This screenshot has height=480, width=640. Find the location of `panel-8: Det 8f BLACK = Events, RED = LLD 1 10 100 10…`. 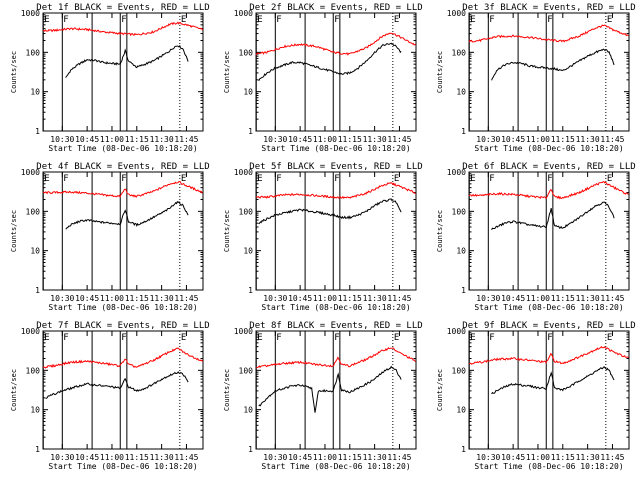

panel-8: Det 8f BLACK = Events, RED = LLD 1 10 100 10… is located at coordinates (323, 396).